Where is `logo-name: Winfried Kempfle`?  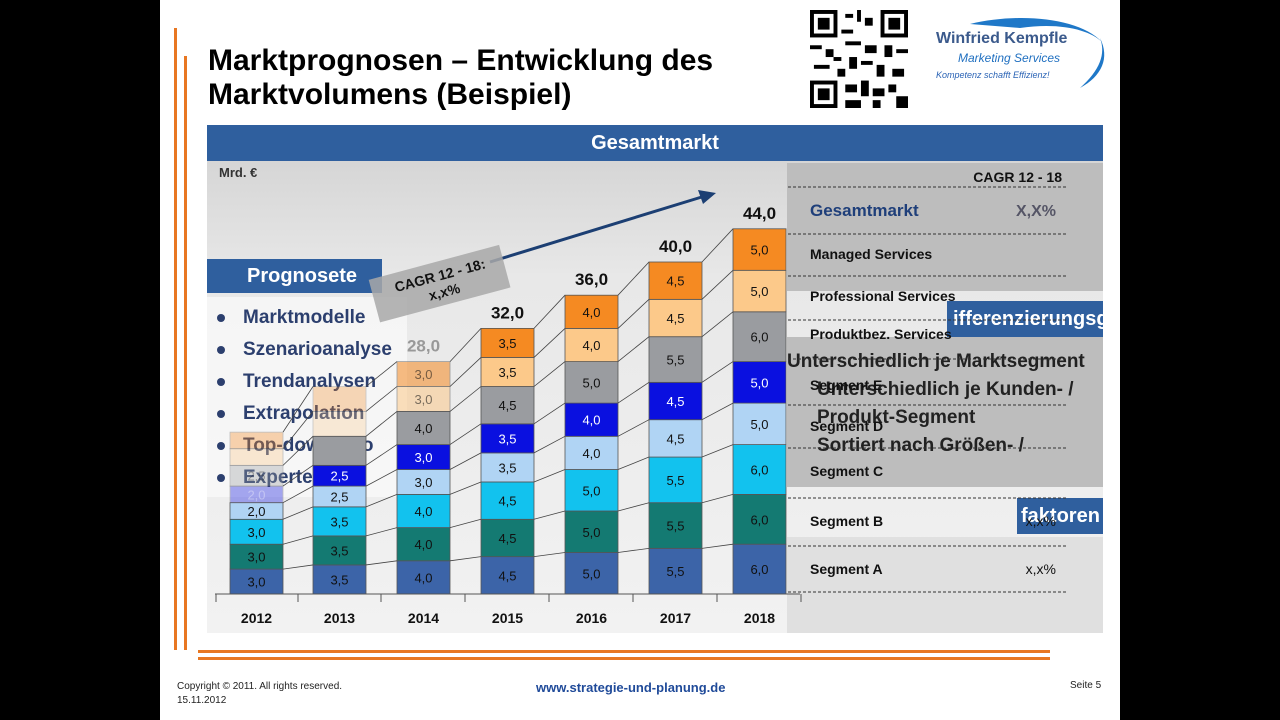
logo-name: Winfried Kempfle is located at coordinates (1002, 38).